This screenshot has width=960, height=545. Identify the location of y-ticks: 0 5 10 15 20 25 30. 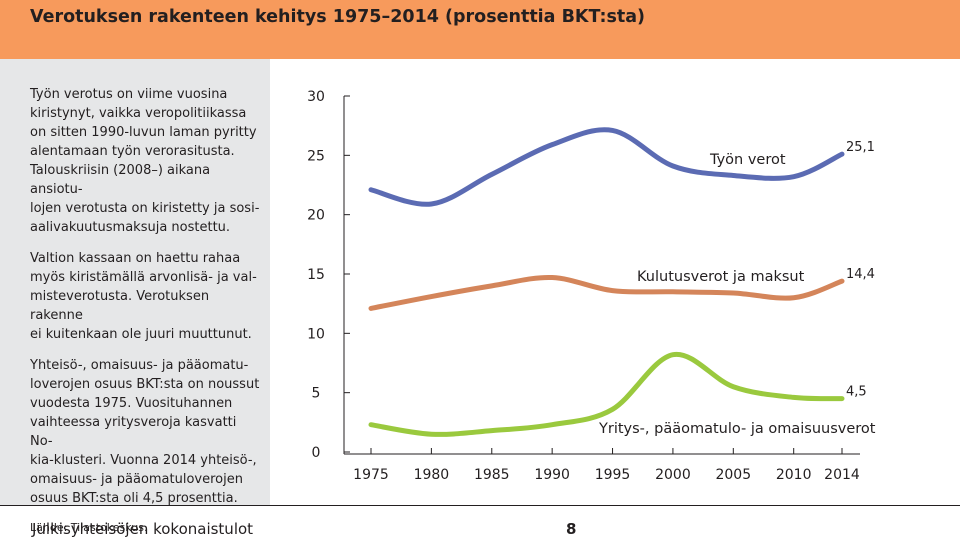
(328, 275).